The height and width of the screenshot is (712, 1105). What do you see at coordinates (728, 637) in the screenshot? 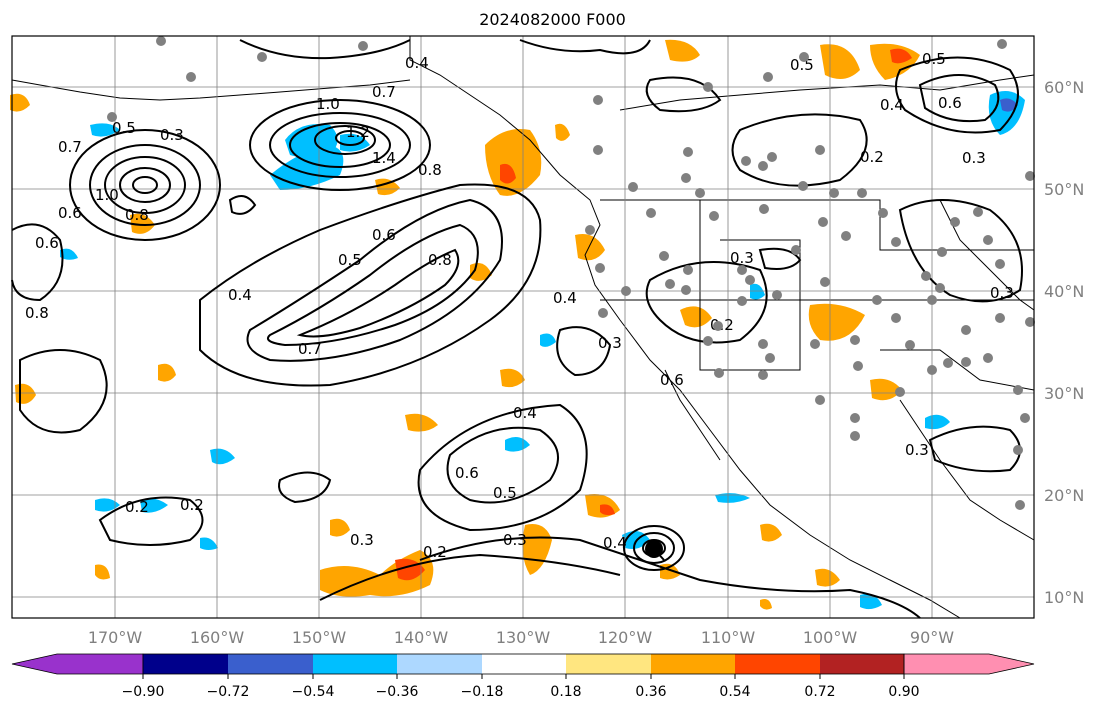
I see `lon-label: 110°W` at bounding box center [728, 637].